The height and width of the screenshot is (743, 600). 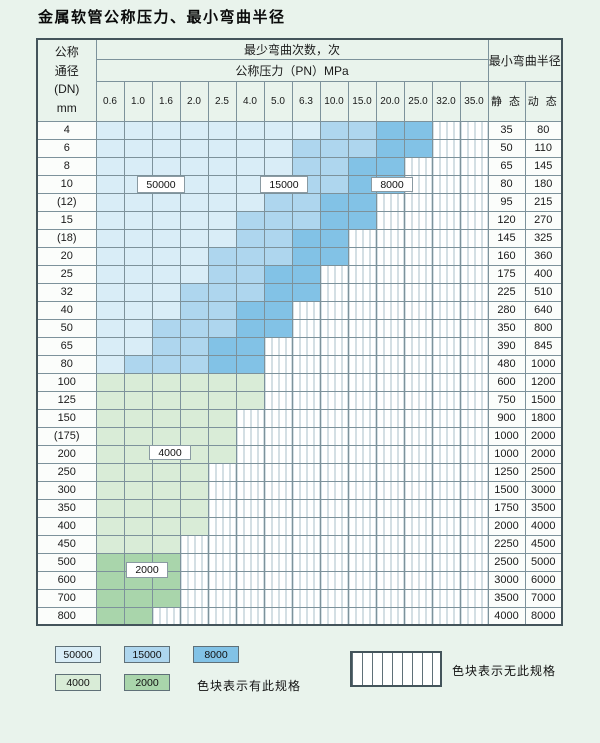 What do you see at coordinates (506, 184) in the screenshot?
I see `static-radius-cell: 80` at bounding box center [506, 184].